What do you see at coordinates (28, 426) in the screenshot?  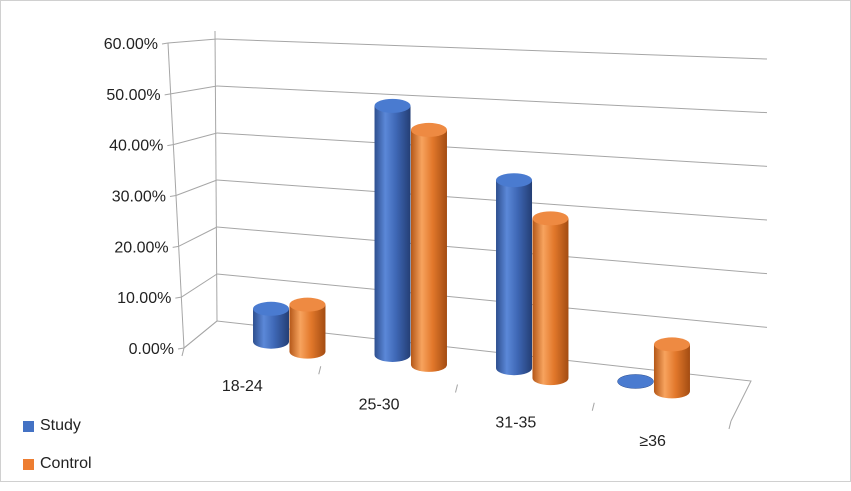 I see `legend-swatch-study` at bounding box center [28, 426].